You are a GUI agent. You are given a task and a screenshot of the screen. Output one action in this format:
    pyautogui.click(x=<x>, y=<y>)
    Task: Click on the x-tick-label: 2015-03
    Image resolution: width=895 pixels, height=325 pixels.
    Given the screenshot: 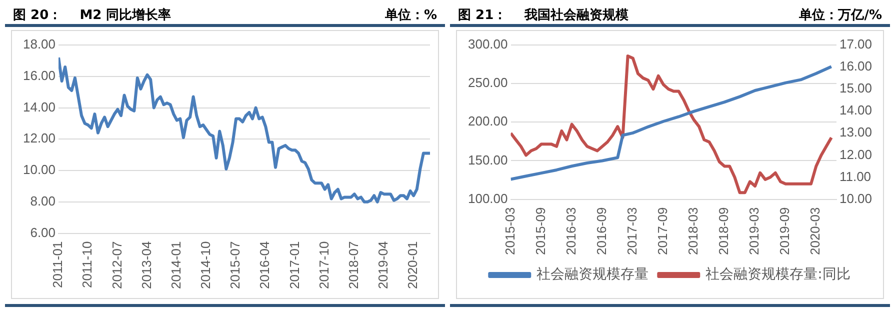 What is the action you would take?
    pyautogui.click(x=510, y=231)
    